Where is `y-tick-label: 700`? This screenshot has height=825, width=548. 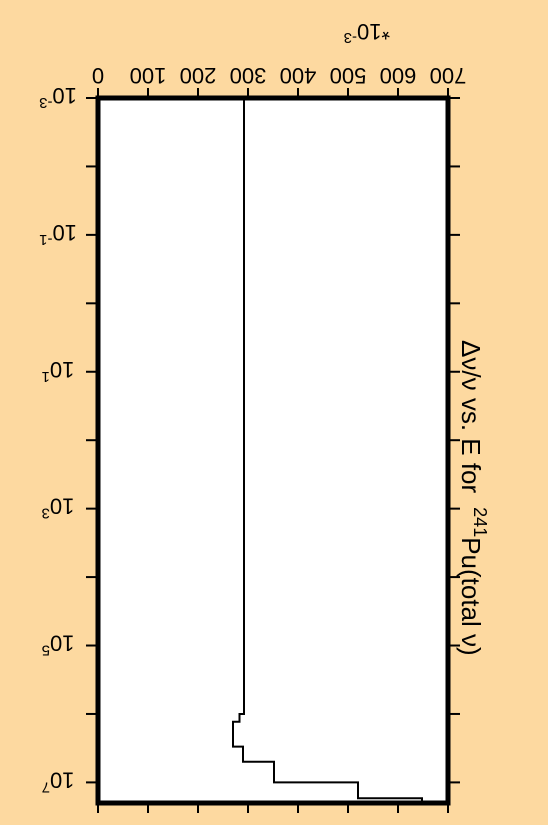 y-tick-label: 700 is located at coordinates (448, 75).